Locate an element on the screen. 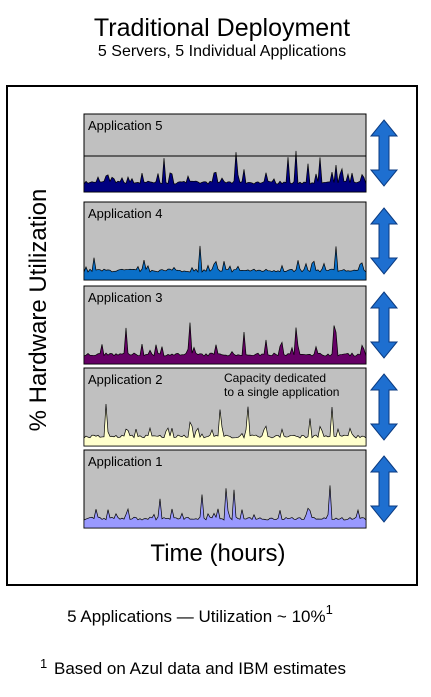  summary-text: 5 Applications — Utilization ~ 10% is located at coordinates (196, 616).